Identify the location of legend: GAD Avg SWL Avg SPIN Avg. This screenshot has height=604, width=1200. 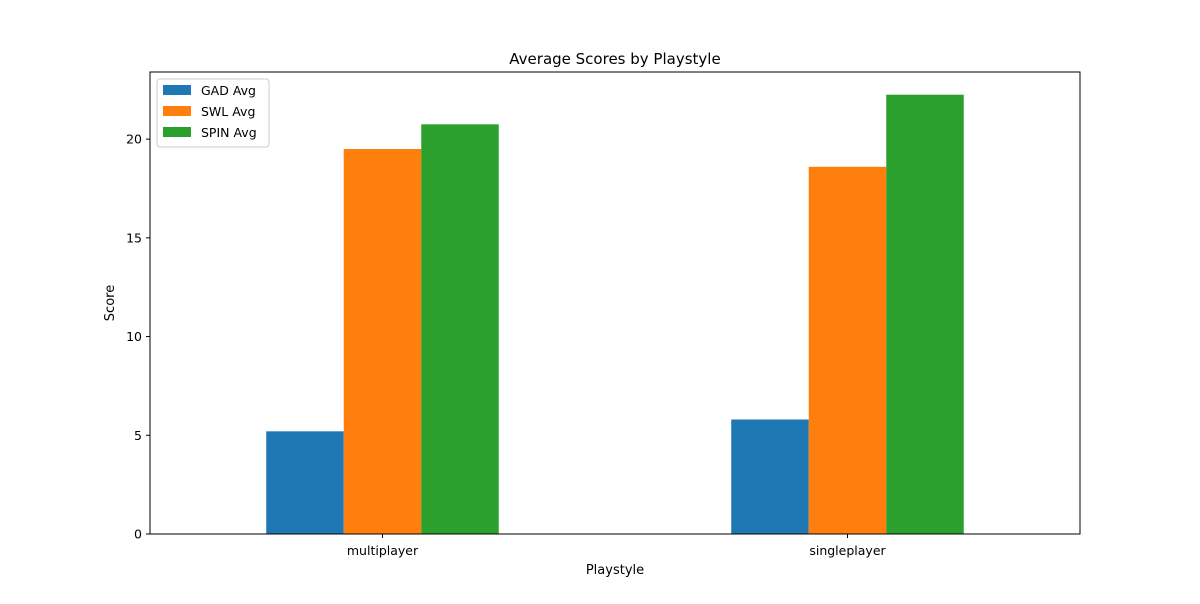
(213, 113).